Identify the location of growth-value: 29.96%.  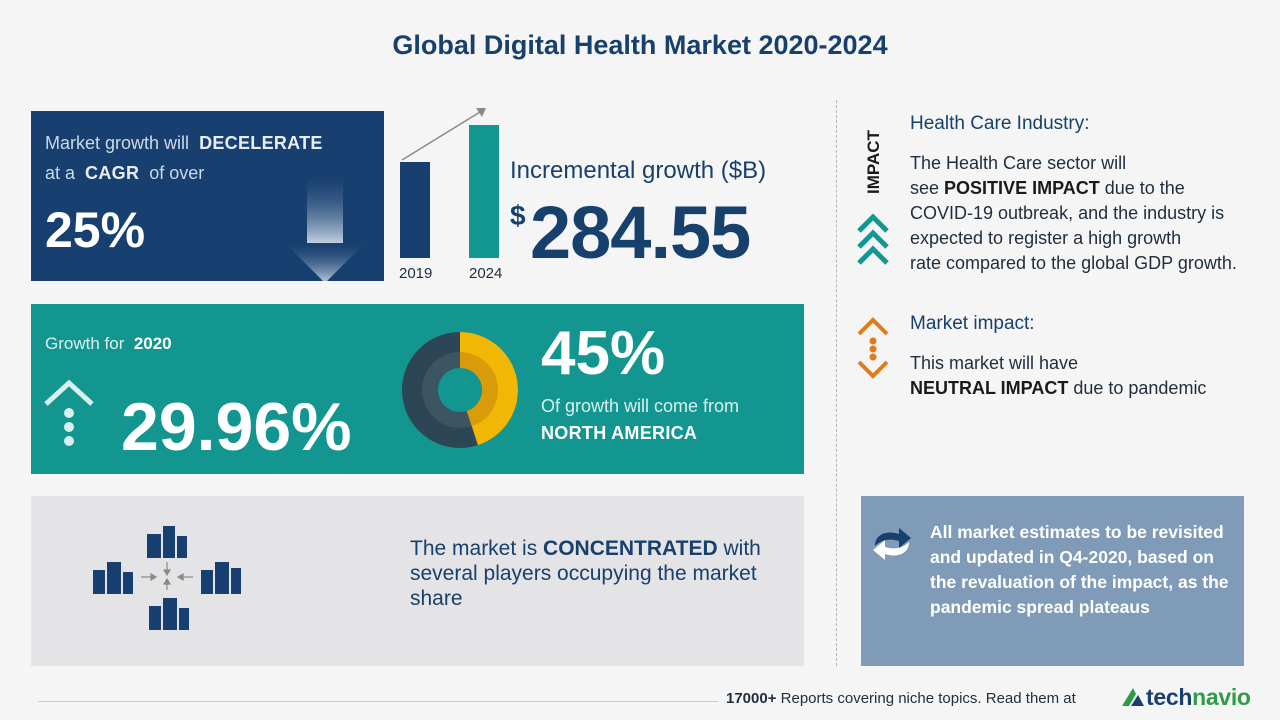
(236, 427).